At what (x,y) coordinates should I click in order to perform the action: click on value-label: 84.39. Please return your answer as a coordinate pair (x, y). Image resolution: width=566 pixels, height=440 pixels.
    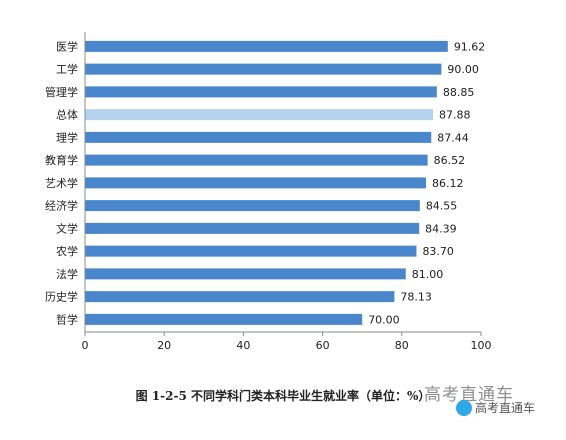
    Looking at the image, I should click on (441, 228).